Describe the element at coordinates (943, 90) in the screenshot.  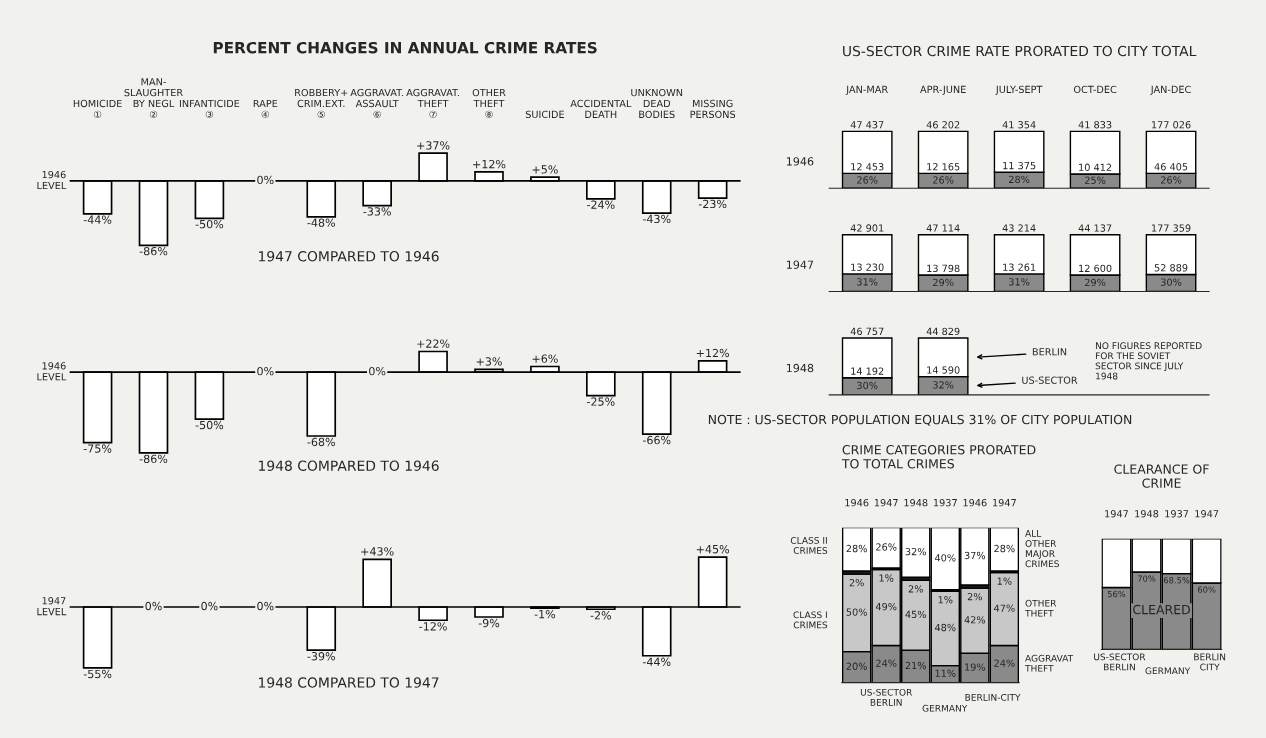
I see `x-tick-label: APR-JUNE` at that location.